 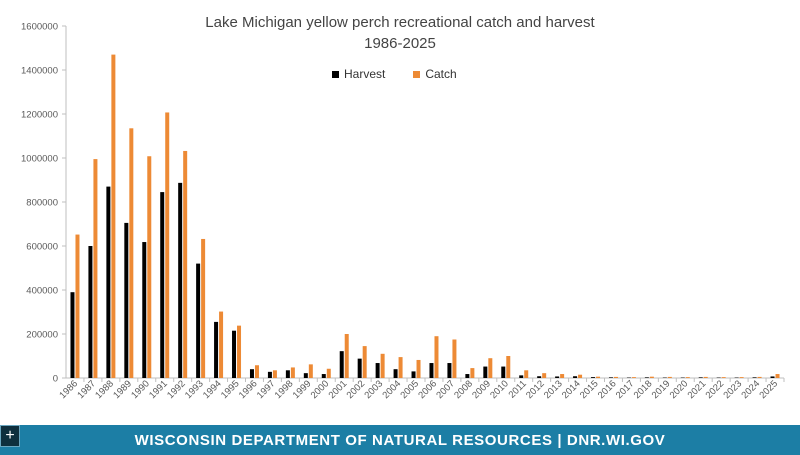 I want to click on bar-catch-2002, so click(x=364, y=362).